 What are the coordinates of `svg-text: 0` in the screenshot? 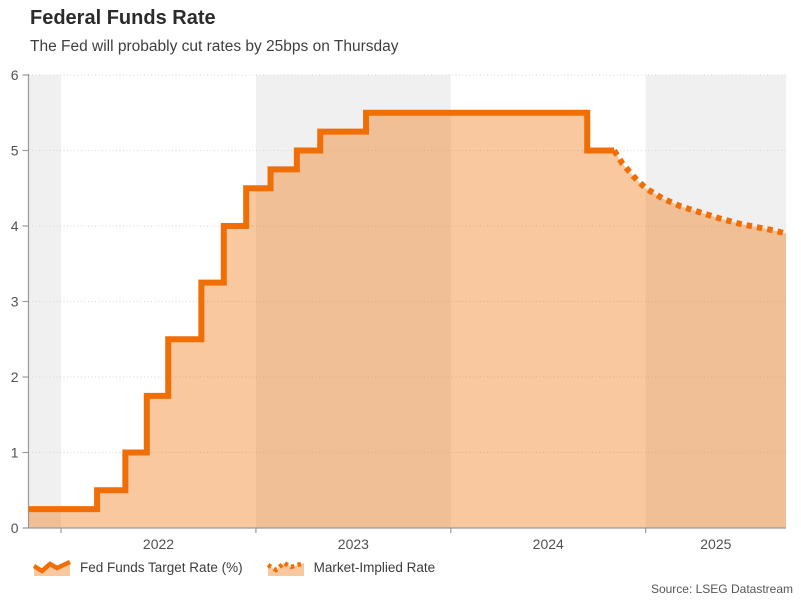 It's located at (15, 528).